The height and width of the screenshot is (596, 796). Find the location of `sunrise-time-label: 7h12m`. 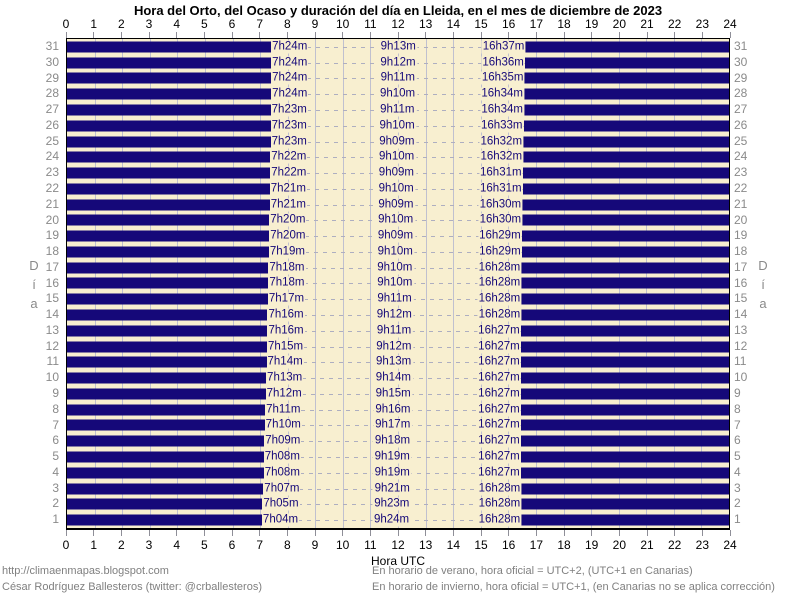

sunrise-time-label: 7h12m is located at coordinates (284, 394).